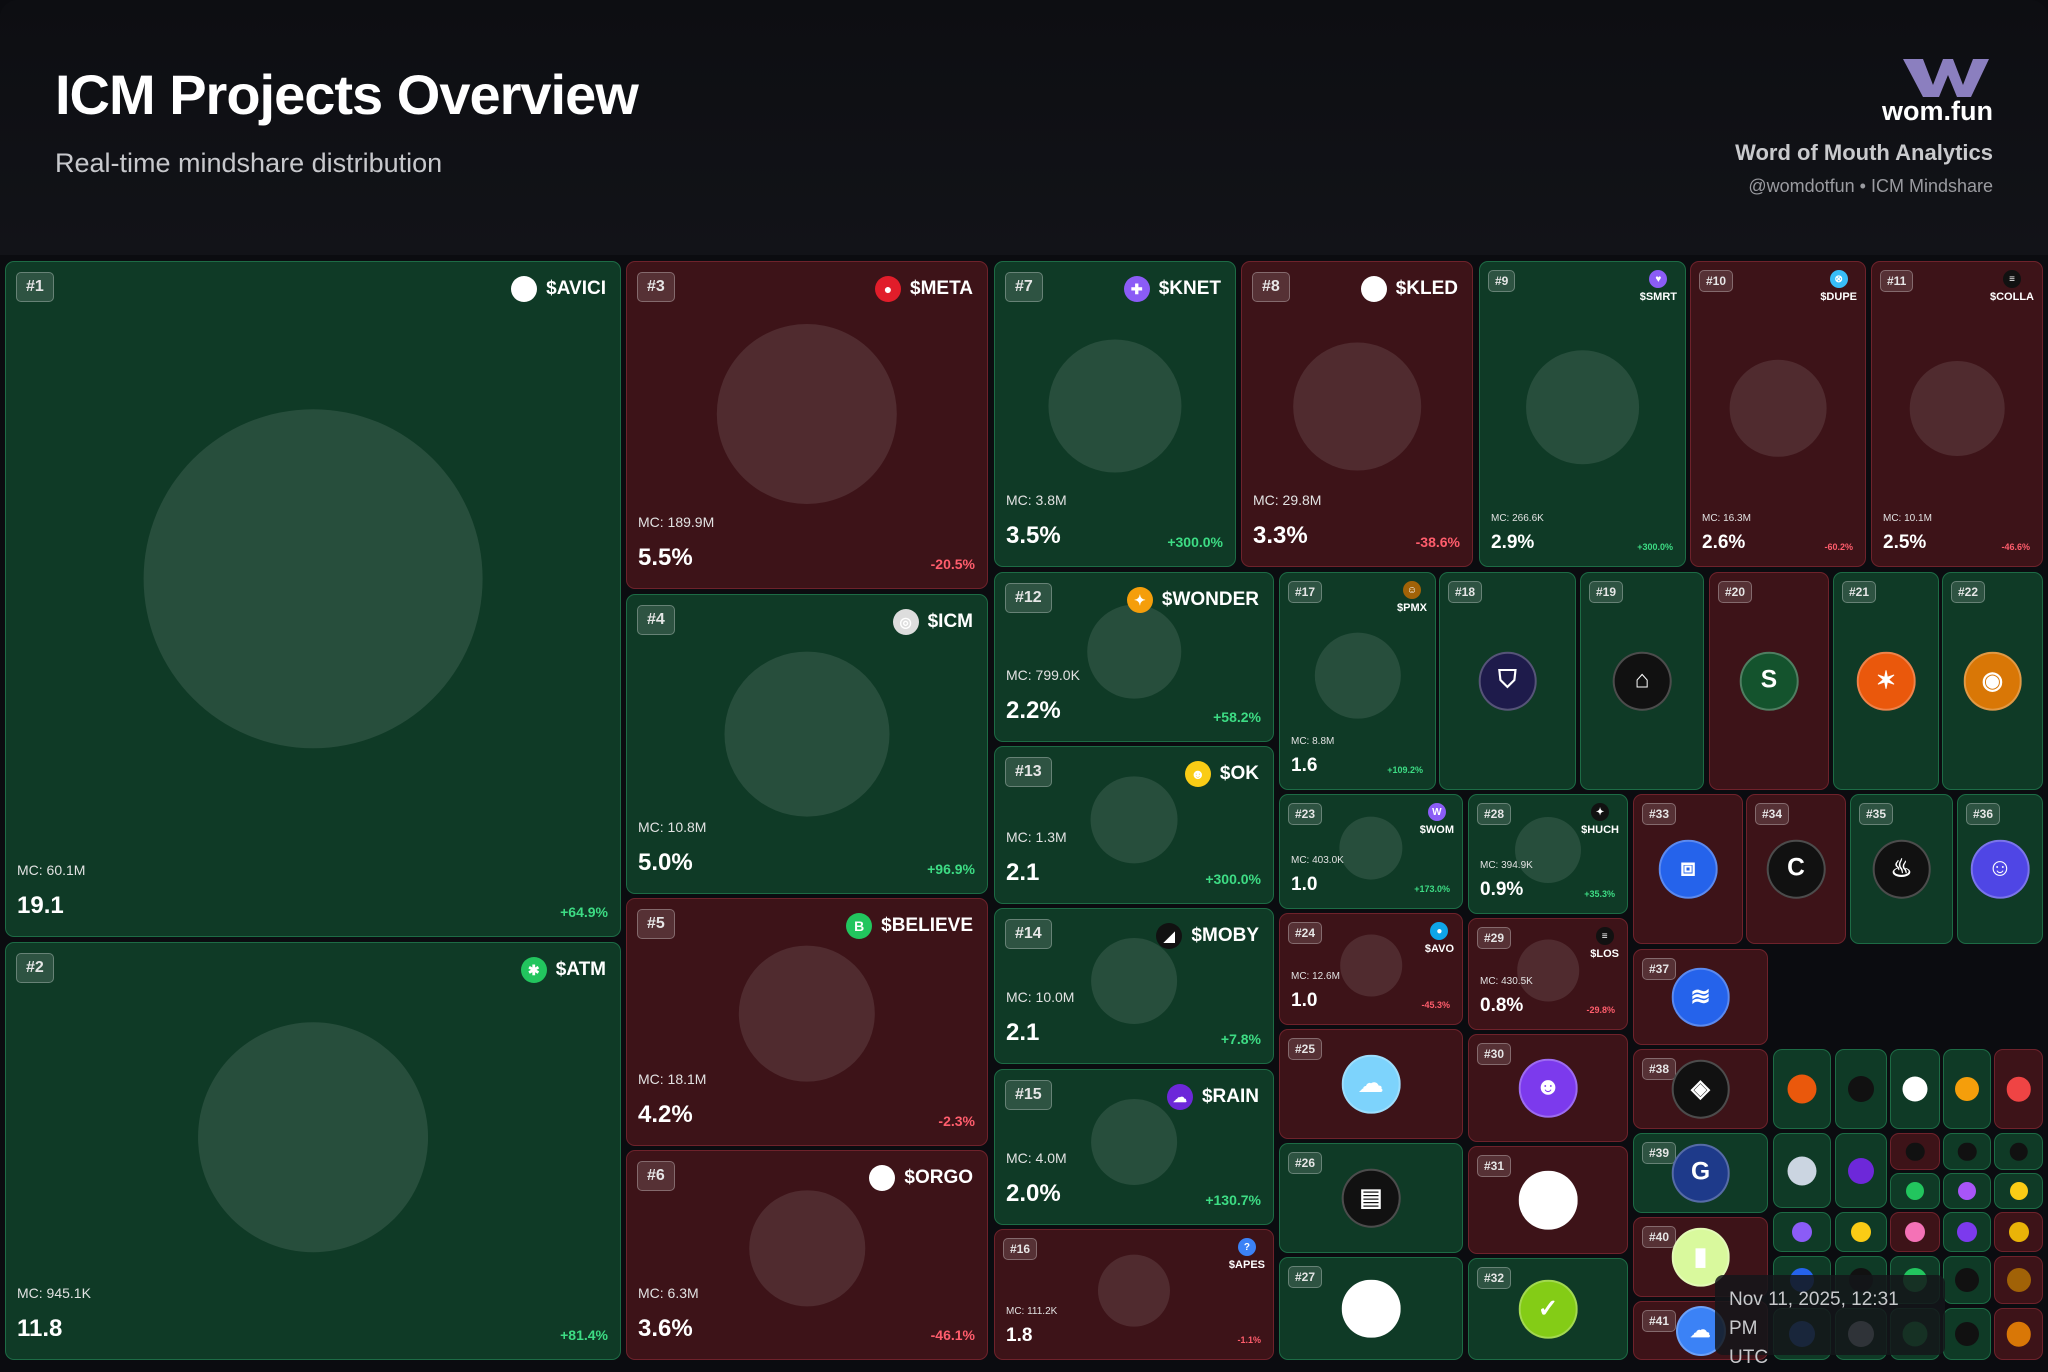 The image size is (2048, 1372). I want to click on tile-rank-18: #18 ⛉, so click(1507, 681).